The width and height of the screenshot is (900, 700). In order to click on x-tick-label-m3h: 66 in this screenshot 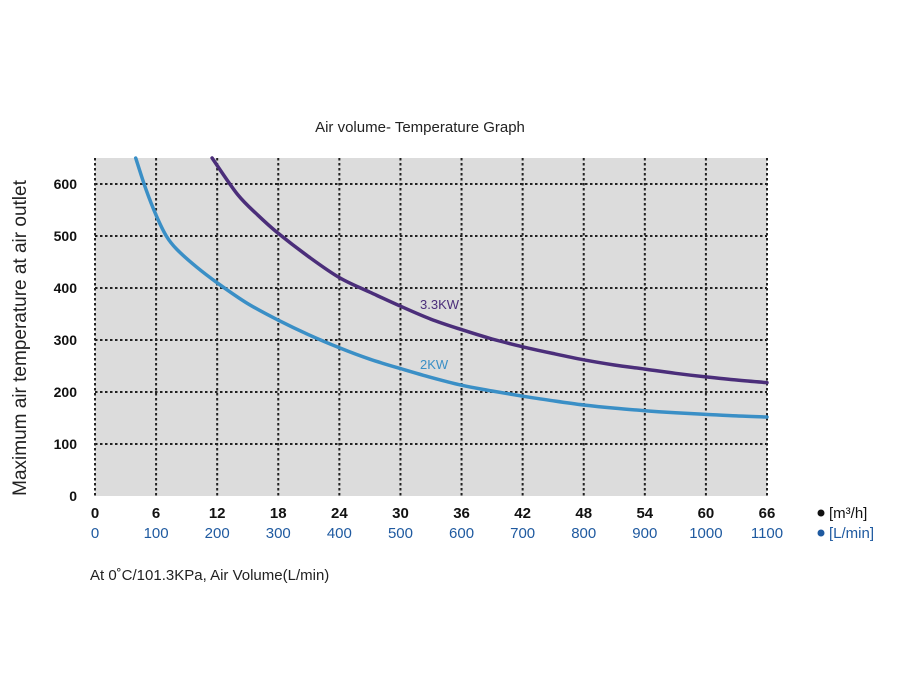, I will do `click(767, 513)`.